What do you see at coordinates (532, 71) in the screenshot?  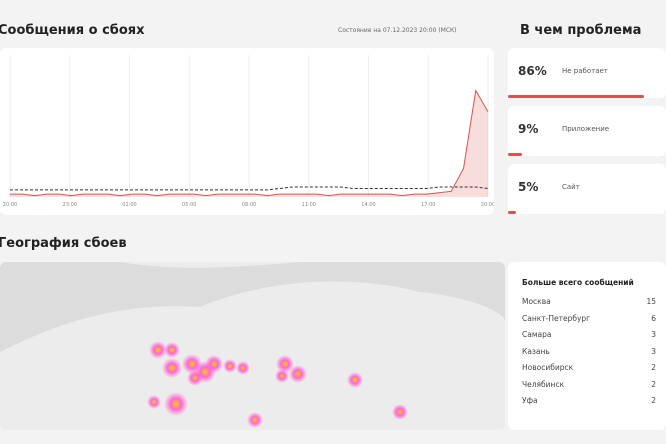 I see `problem-percent: 86%` at bounding box center [532, 71].